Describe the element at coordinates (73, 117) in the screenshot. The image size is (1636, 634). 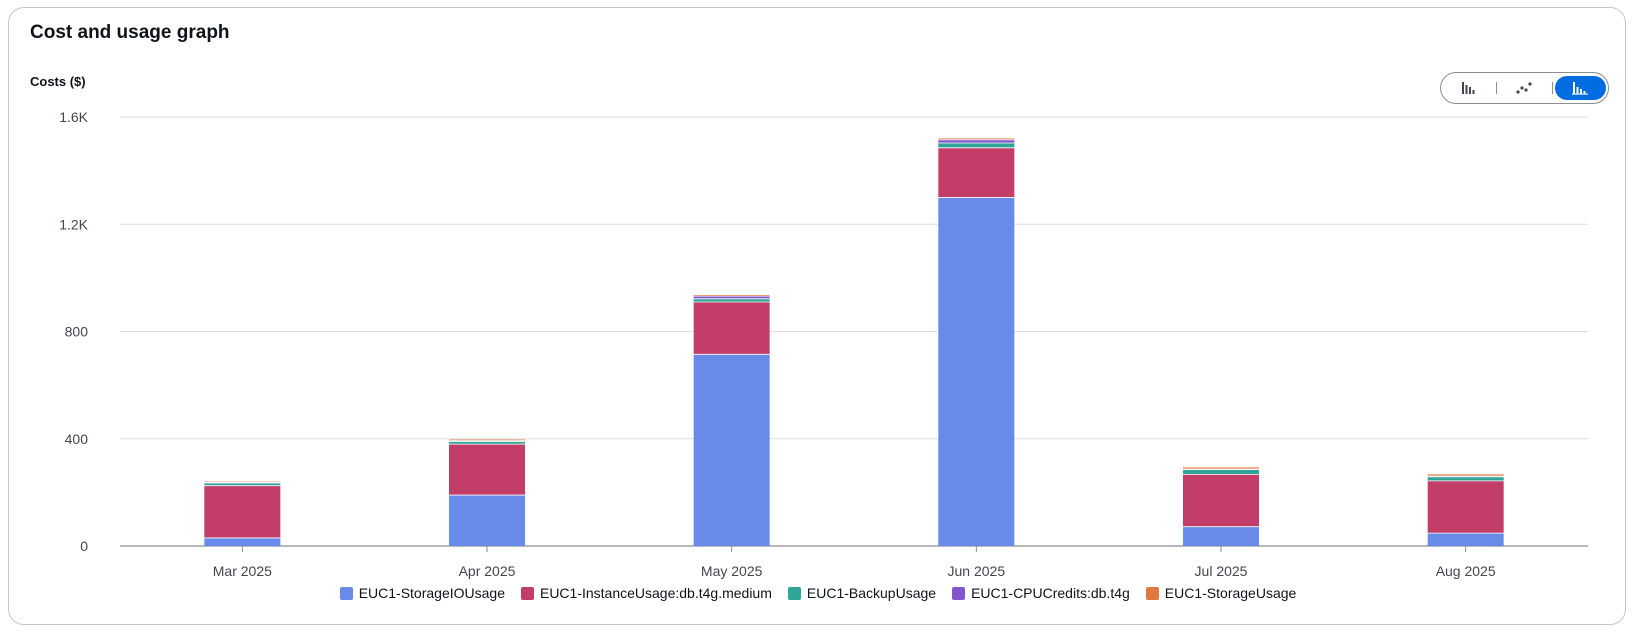
I see `y-tick-label: 1.6K` at that location.